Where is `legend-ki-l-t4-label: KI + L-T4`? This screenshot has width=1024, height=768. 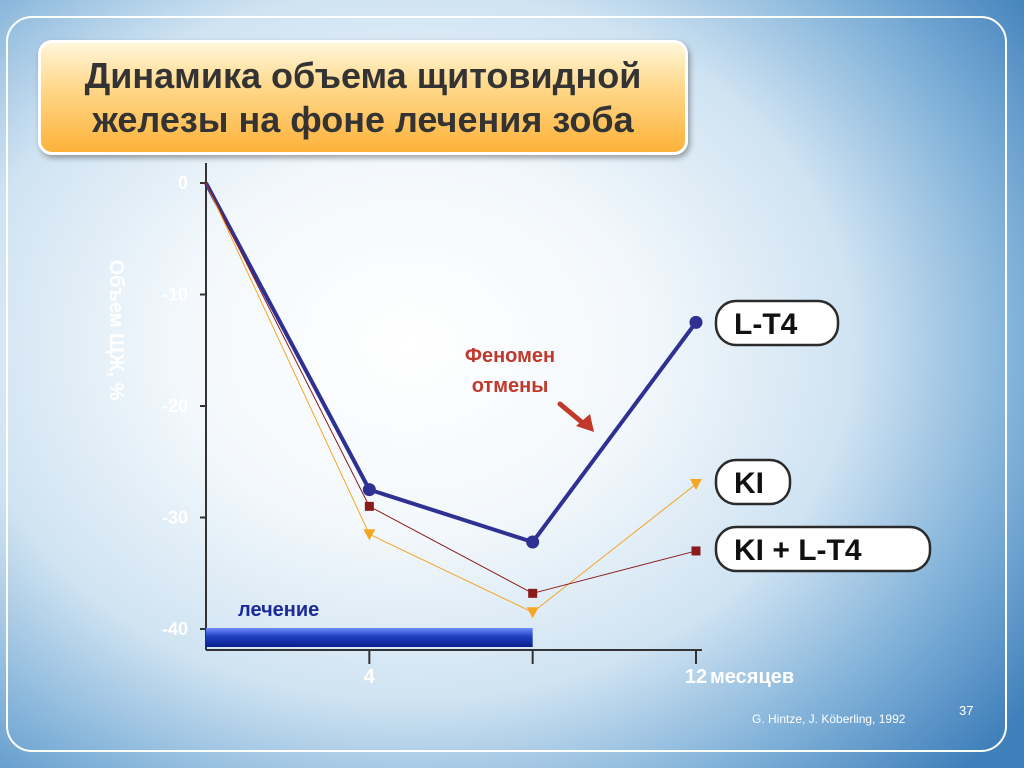
legend-ki-l-t4-label: KI + L-T4 is located at coordinates (798, 550).